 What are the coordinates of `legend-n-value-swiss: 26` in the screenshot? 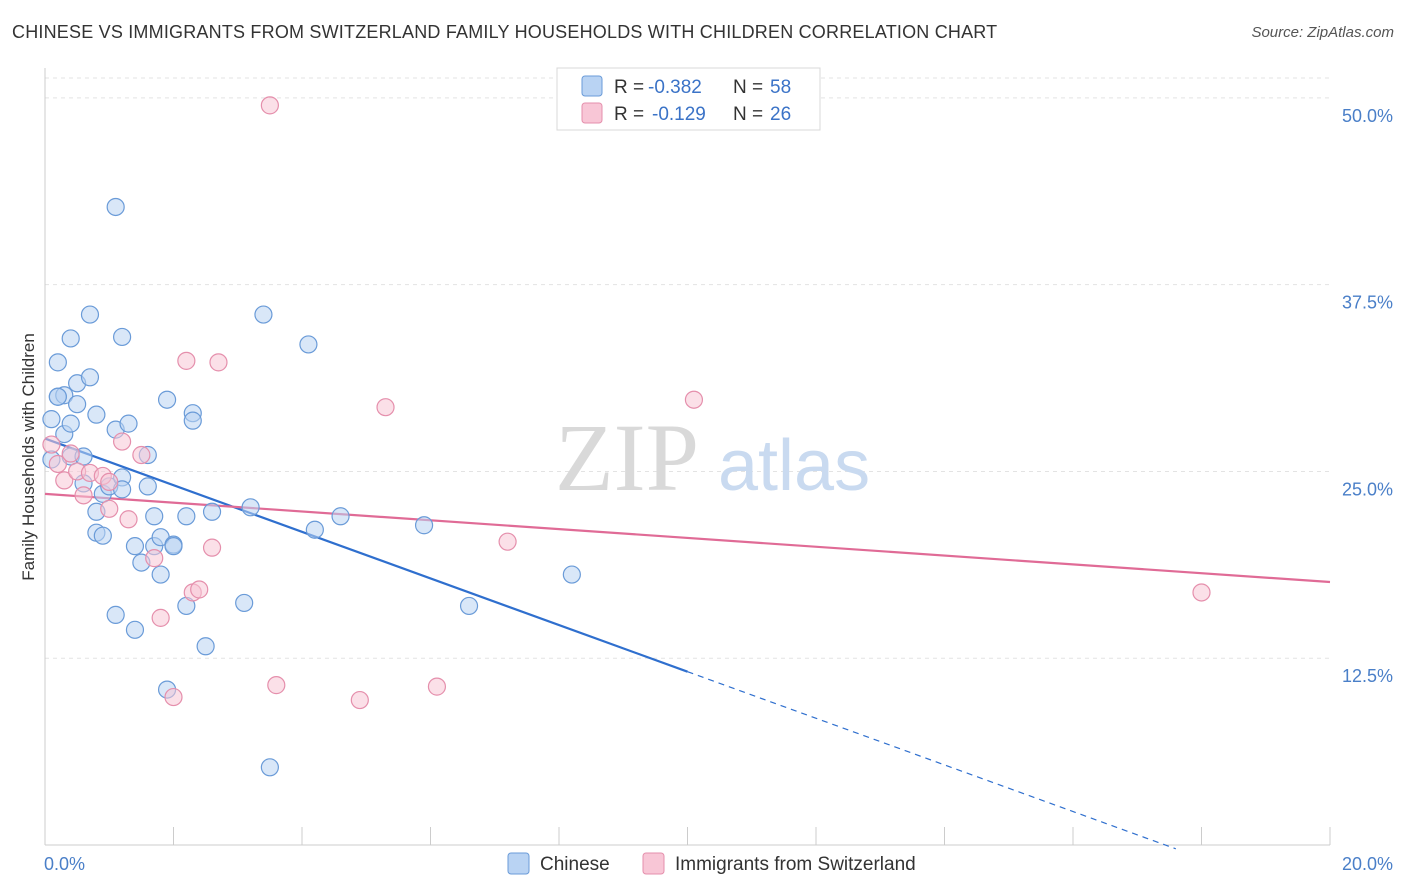 It's located at (780, 114).